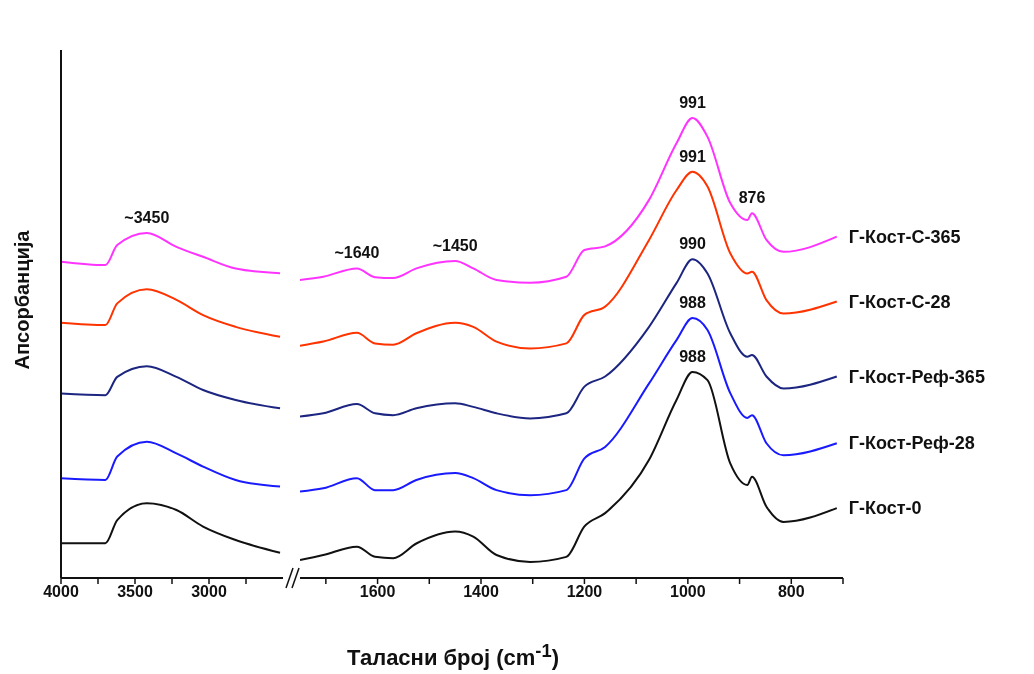  I want to click on x-tick-label: 1600, so click(377, 592).